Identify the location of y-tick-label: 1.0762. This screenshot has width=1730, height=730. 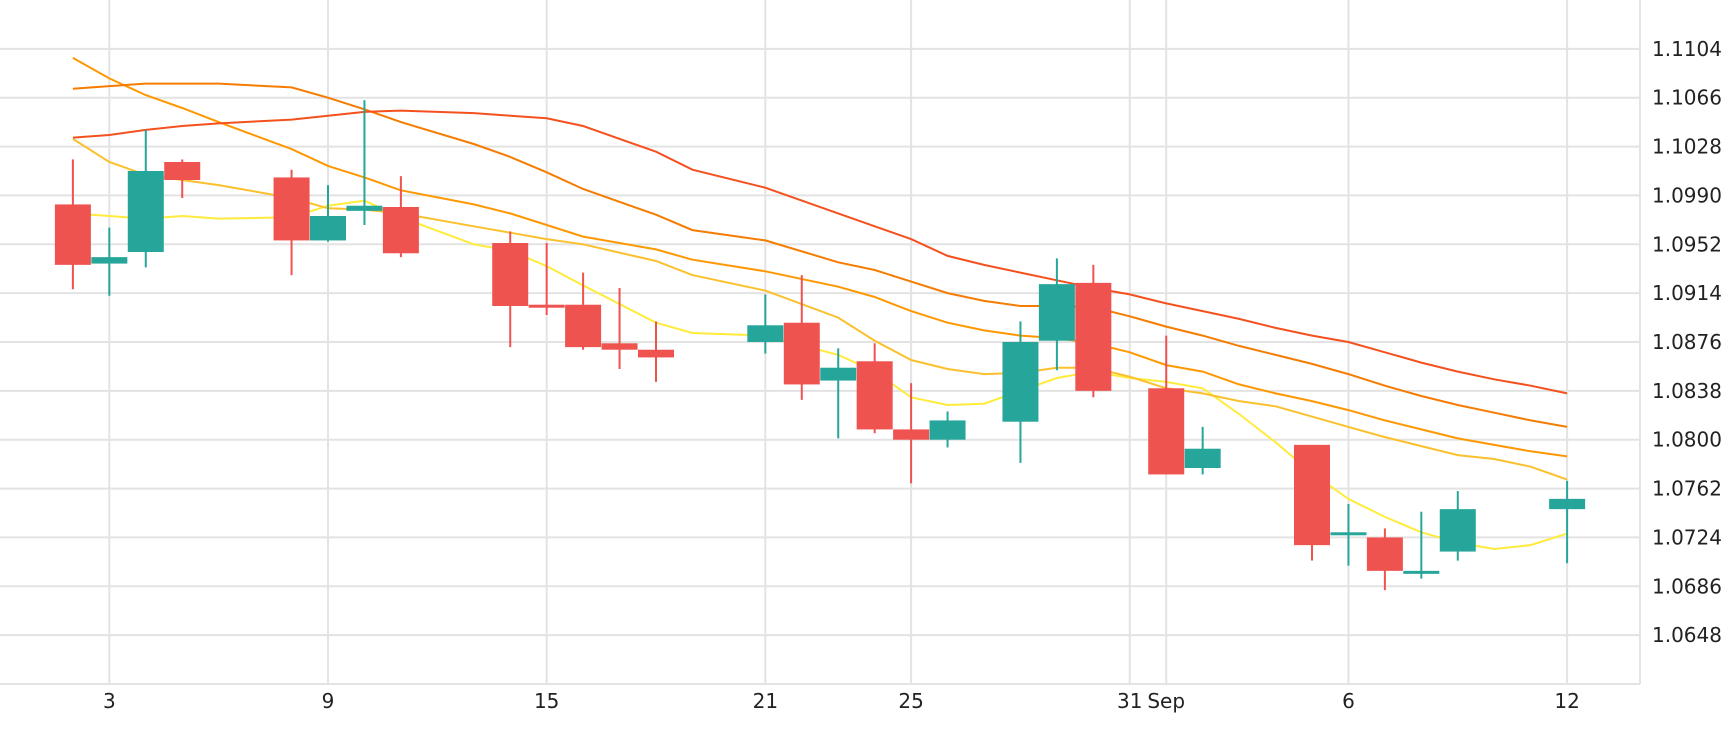
(1687, 489).